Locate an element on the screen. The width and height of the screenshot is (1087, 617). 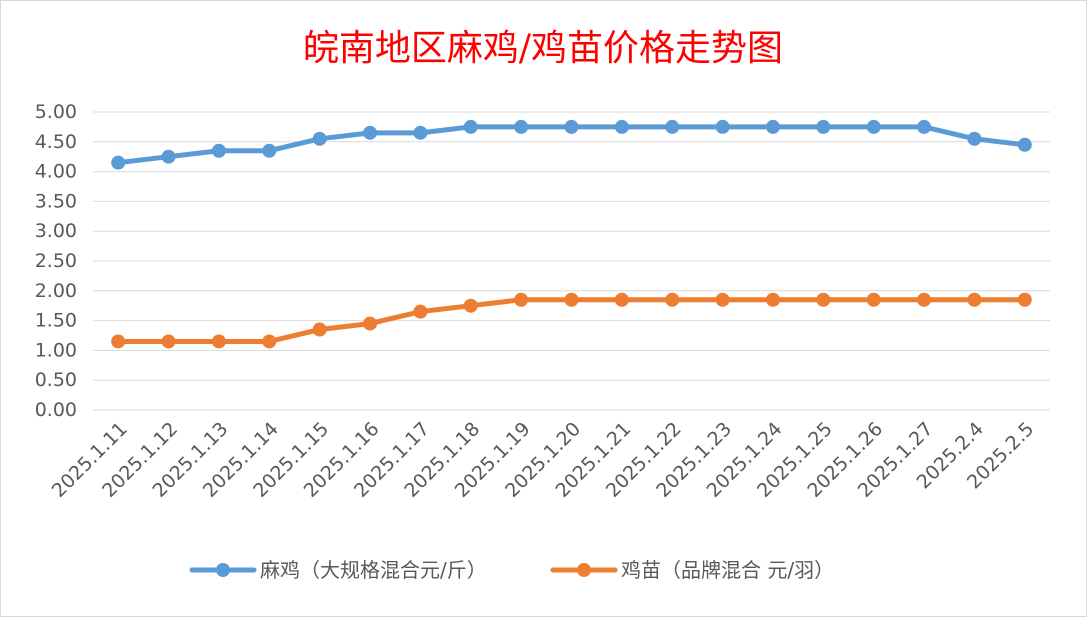
y-tick-label: 1.00 is located at coordinates (56, 350).